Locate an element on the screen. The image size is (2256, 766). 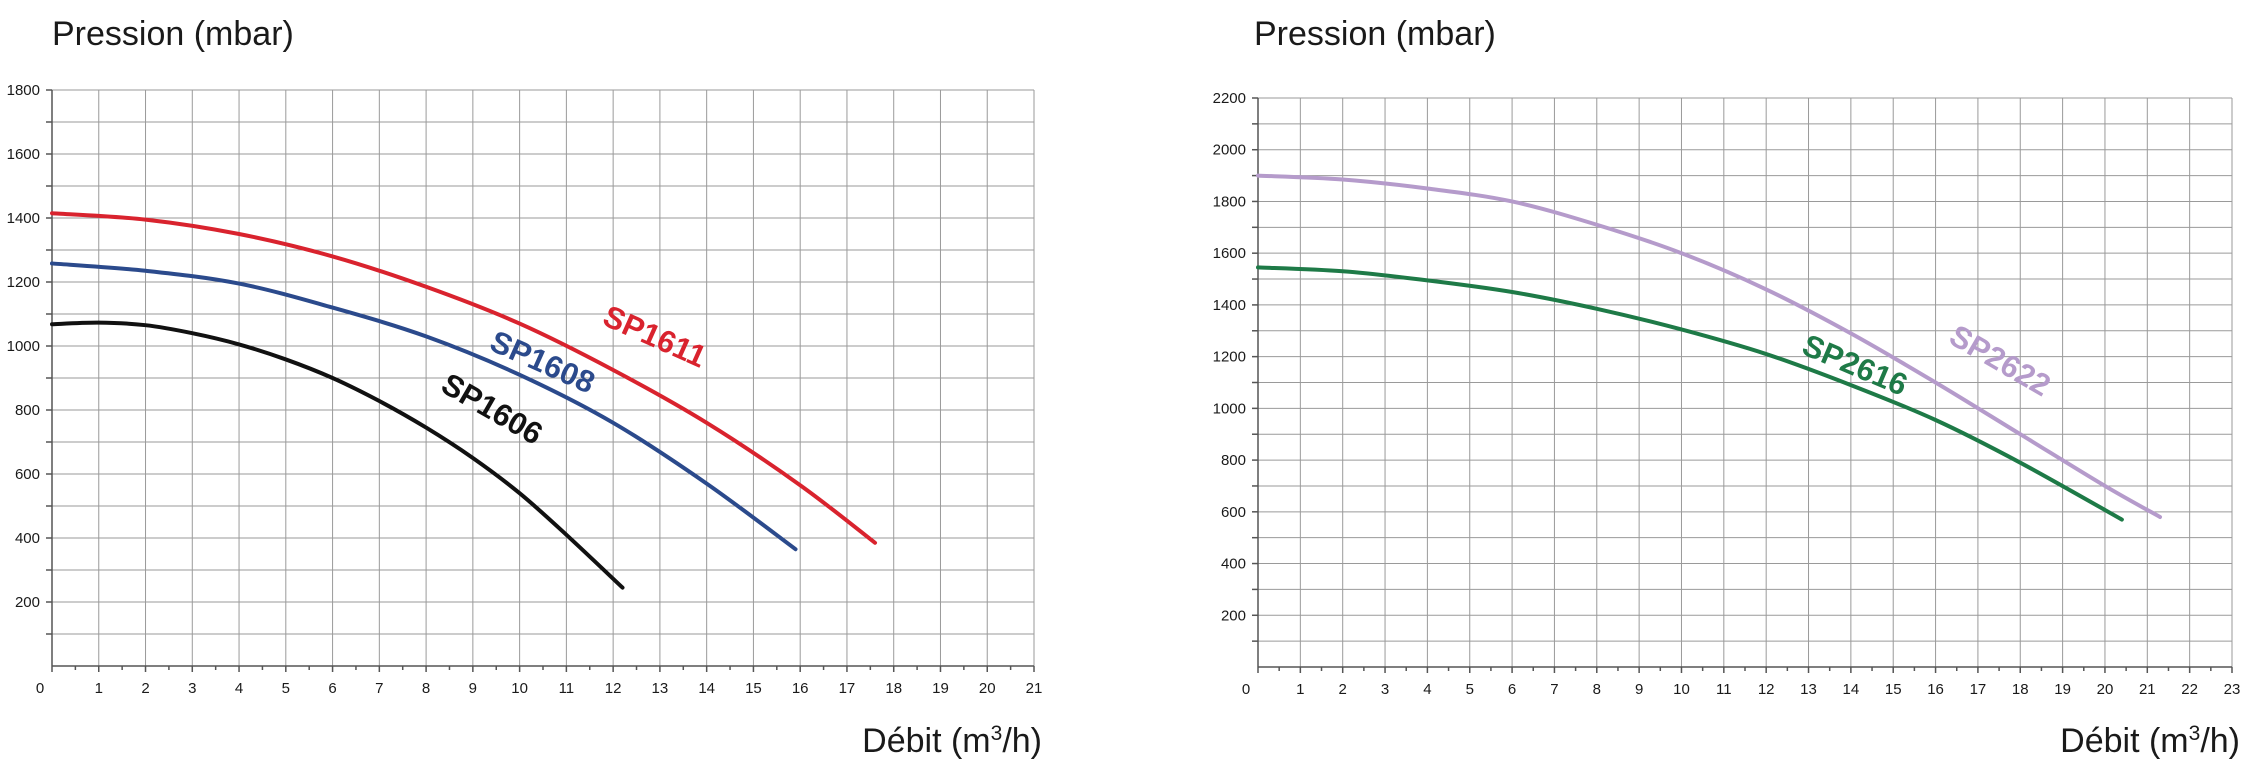
y-tick-label: 2000 is located at coordinates (1229, 150).